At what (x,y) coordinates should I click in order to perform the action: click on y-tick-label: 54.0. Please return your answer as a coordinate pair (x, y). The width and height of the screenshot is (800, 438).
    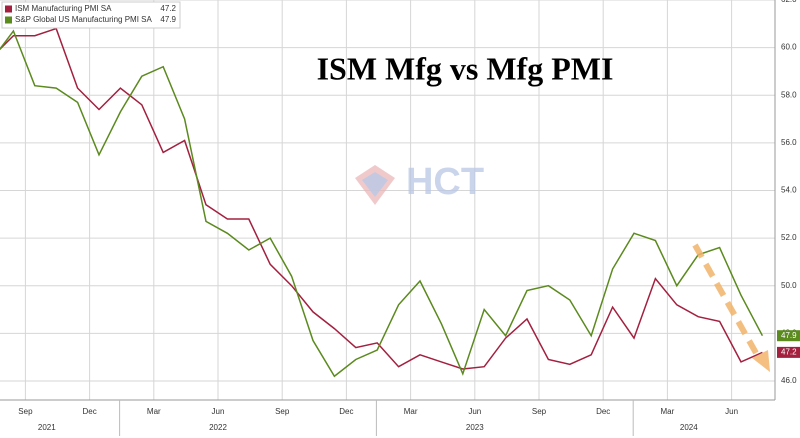
    Looking at the image, I should click on (789, 190).